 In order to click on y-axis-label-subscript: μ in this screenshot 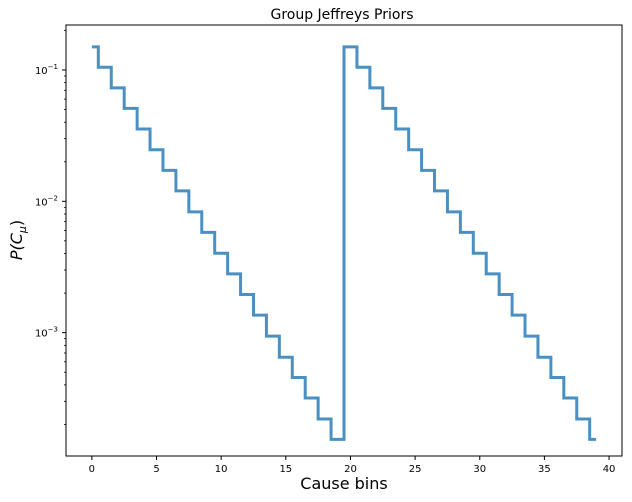, I will do `click(22, 230)`.